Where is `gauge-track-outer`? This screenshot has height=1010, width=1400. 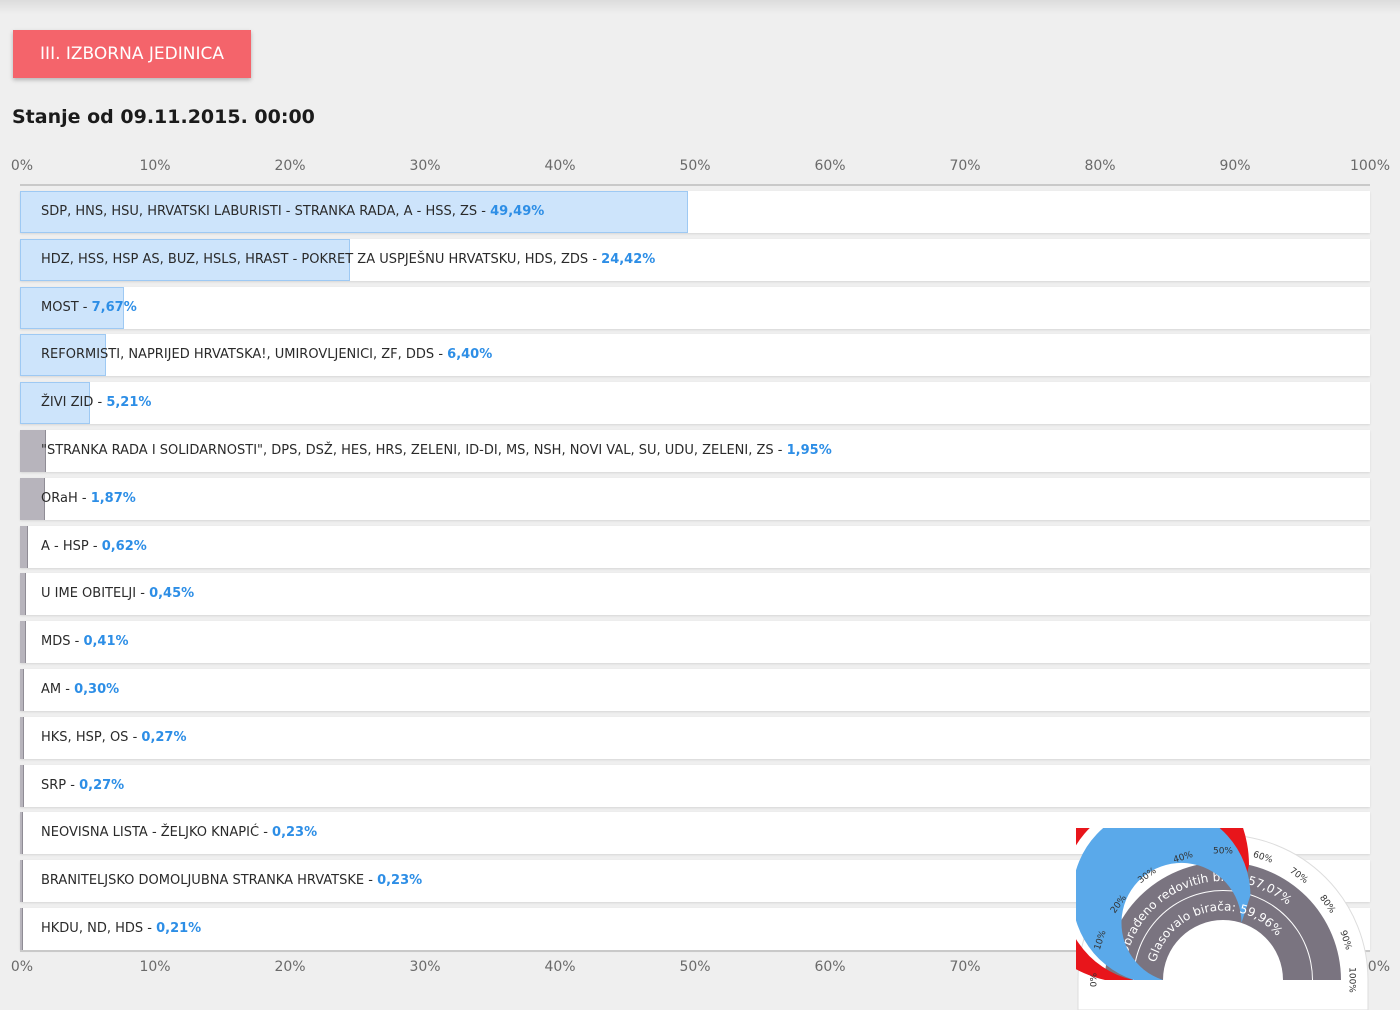 gauge-track-outer is located at coordinates (1223, 921).